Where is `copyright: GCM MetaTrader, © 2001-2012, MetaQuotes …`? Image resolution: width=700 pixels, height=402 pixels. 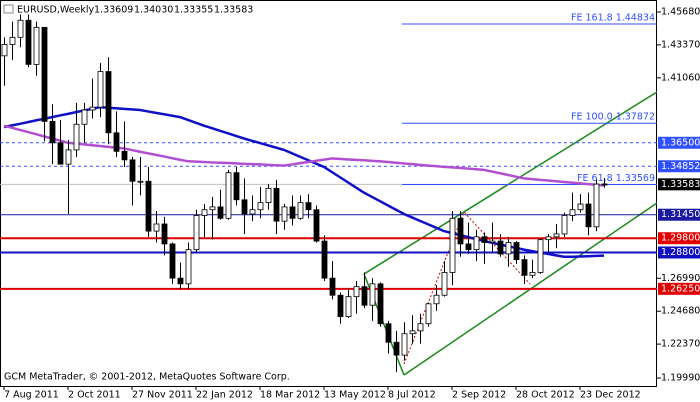 copyright: GCM MetaTrader, © 2001-2012, MetaQuotes … is located at coordinates (147, 377).